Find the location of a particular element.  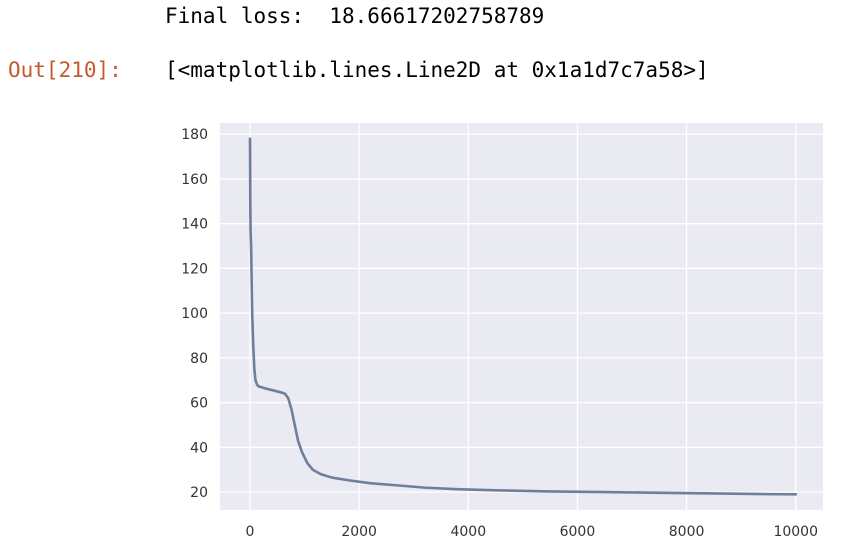

x-tick-label: 0 is located at coordinates (250, 532).